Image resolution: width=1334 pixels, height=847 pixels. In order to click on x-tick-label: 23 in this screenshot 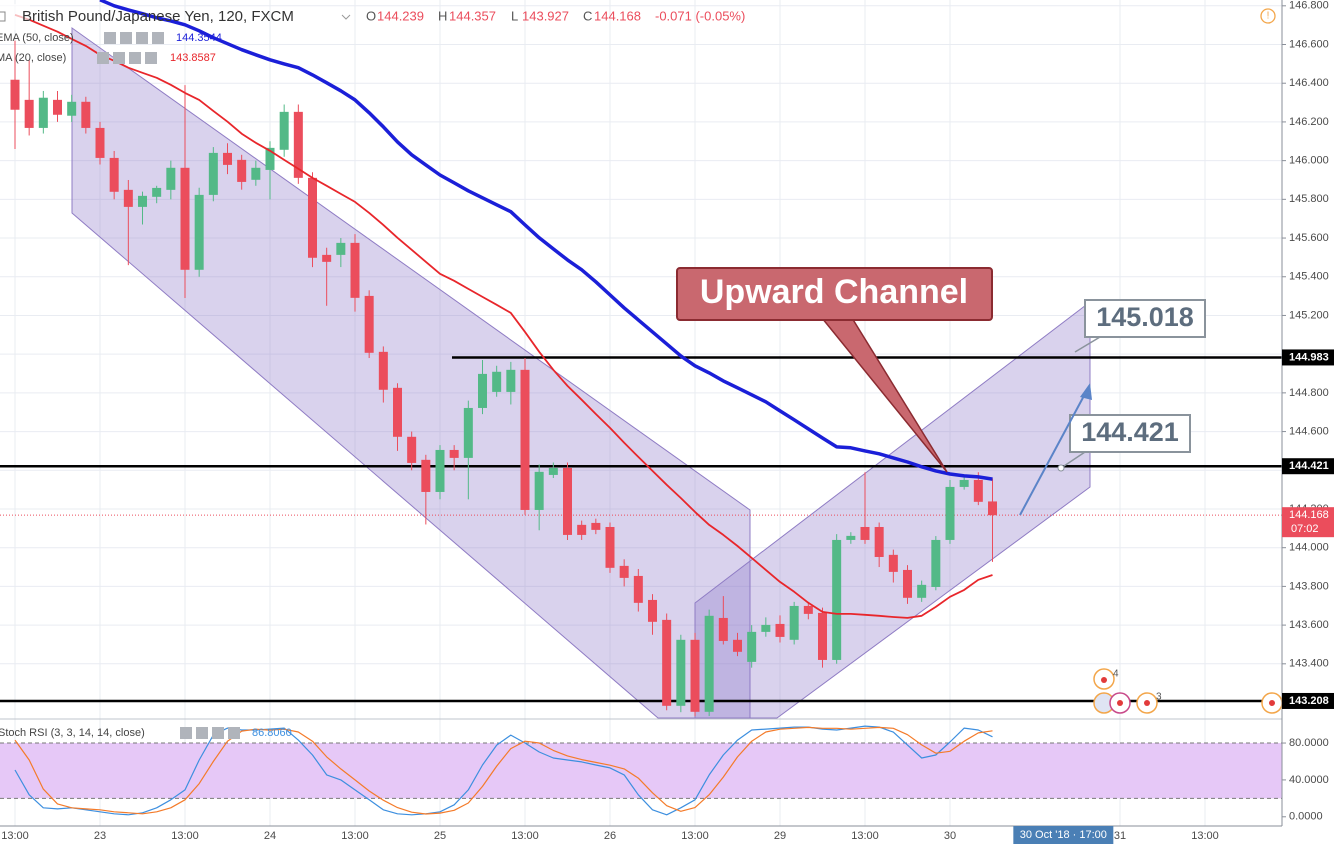, I will do `click(100, 836)`.